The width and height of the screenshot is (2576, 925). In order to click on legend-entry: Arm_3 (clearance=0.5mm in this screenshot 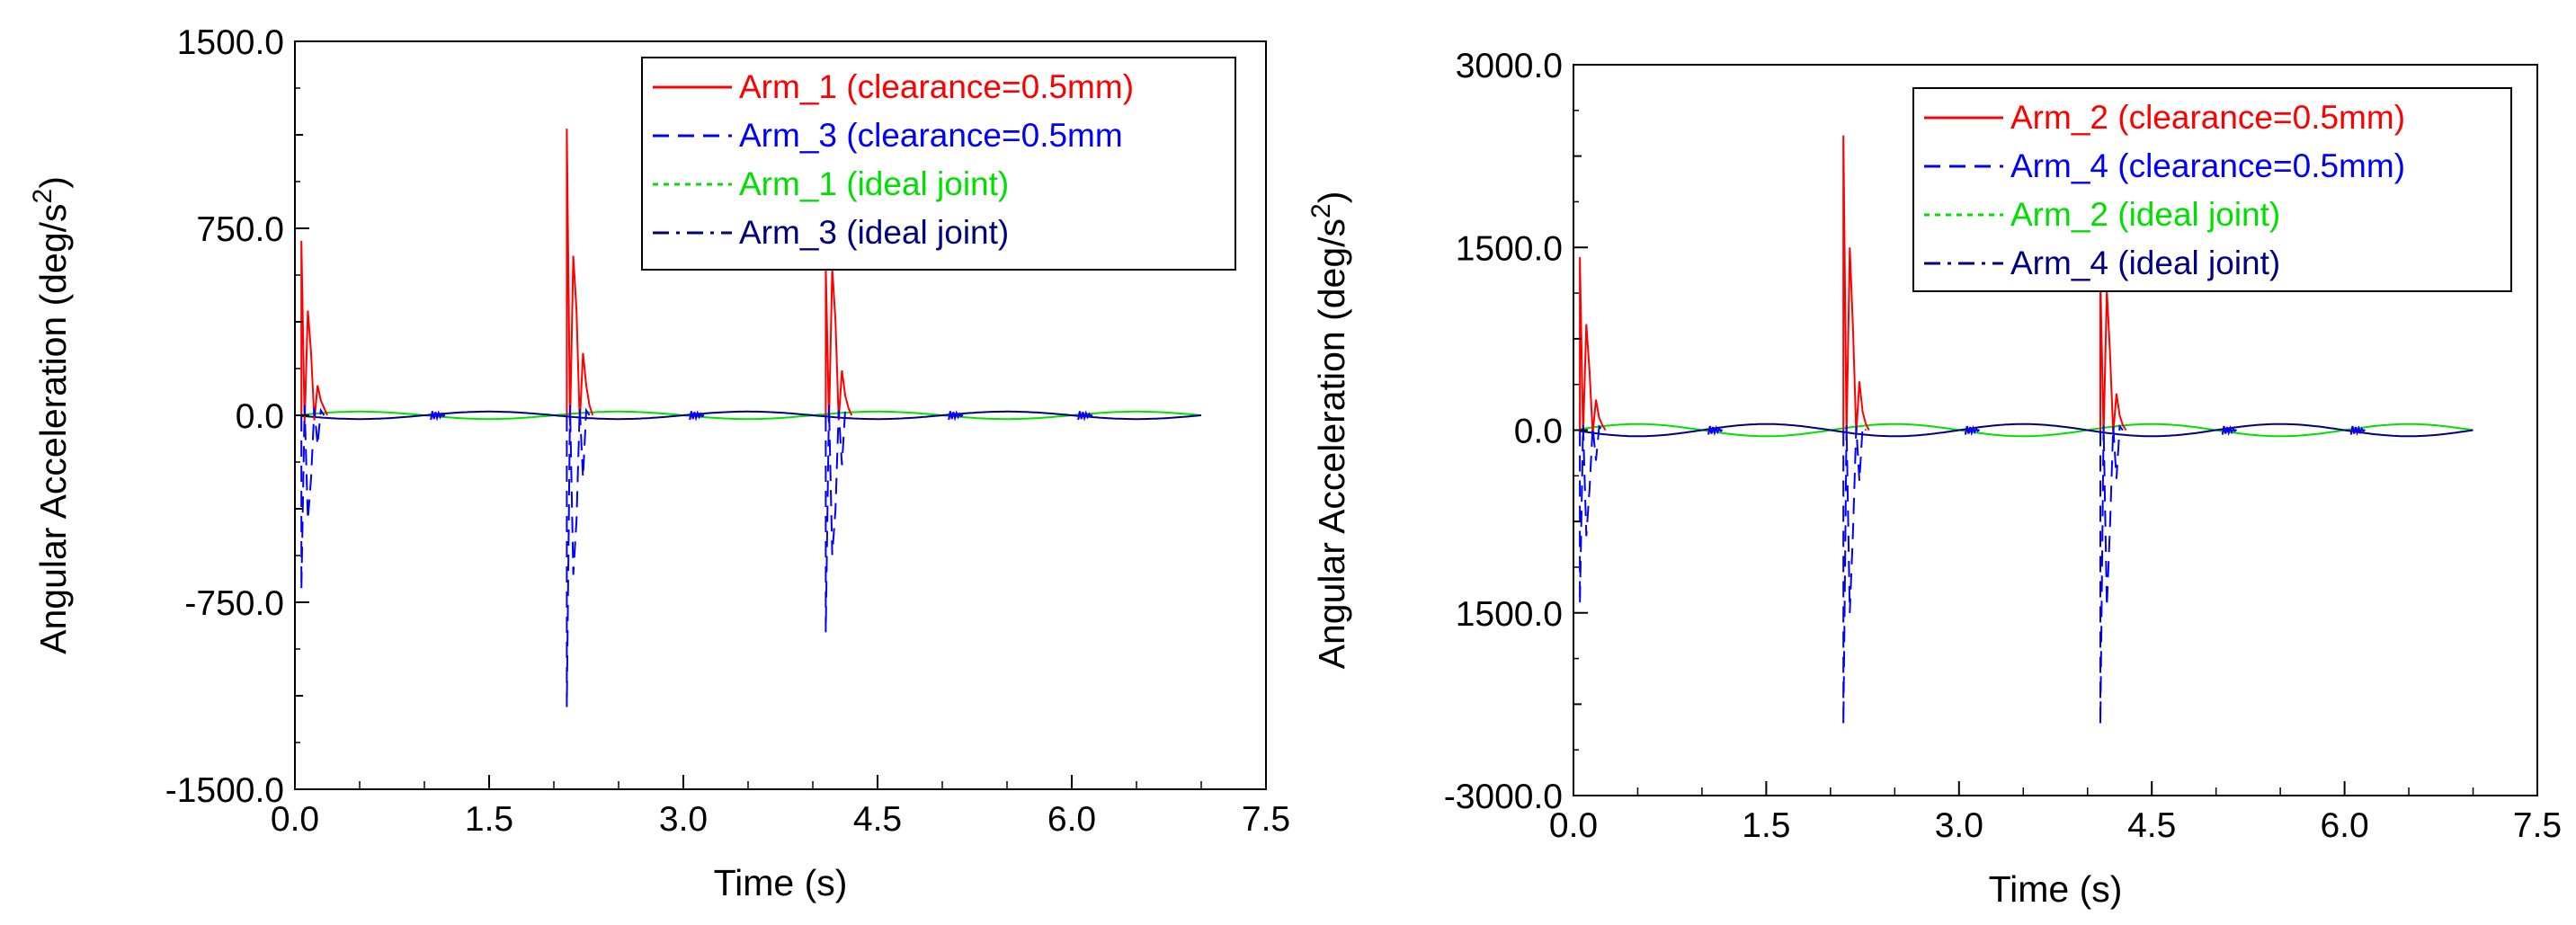, I will do `click(931, 135)`.